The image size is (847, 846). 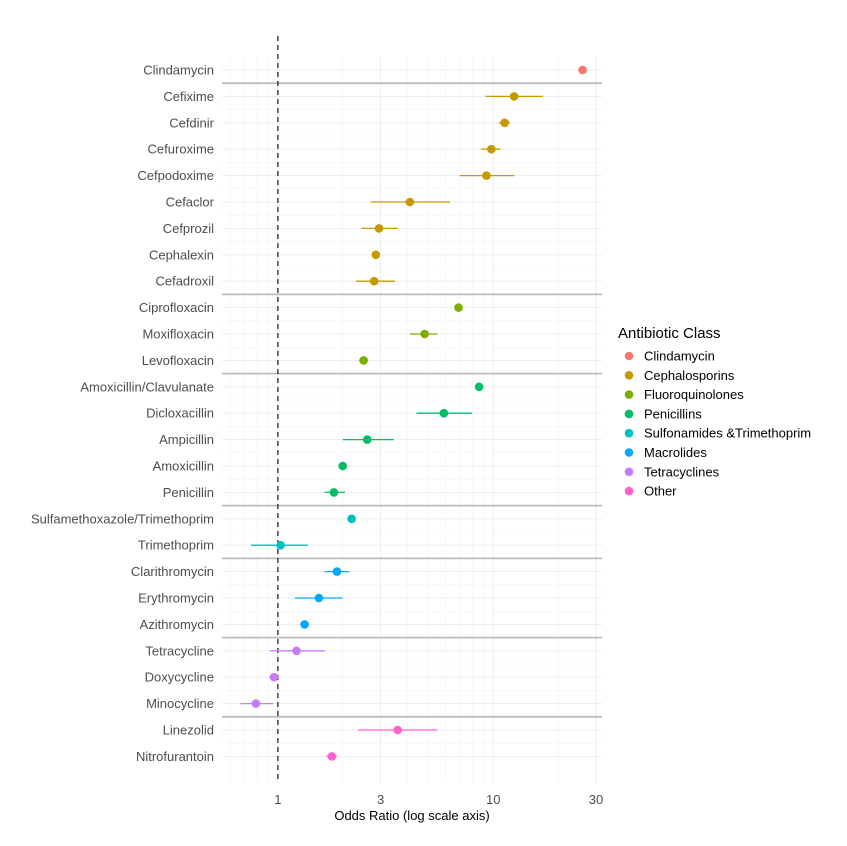 I want to click on drug-label-doxycycline: Doxycycline, so click(x=179, y=677).